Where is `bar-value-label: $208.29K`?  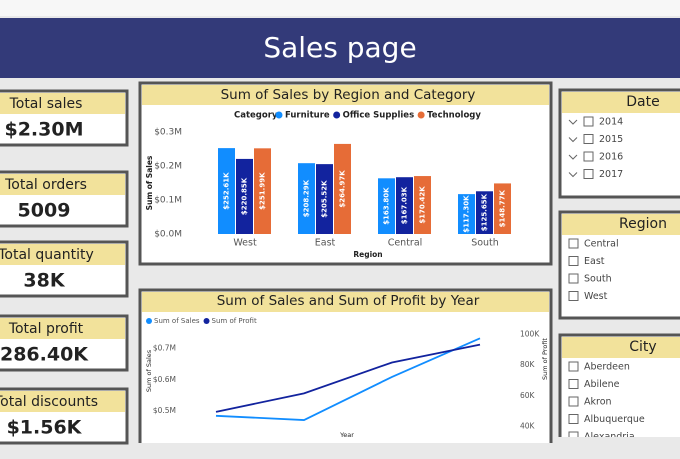
bar-value-label: $208.29K is located at coordinates (307, 198).